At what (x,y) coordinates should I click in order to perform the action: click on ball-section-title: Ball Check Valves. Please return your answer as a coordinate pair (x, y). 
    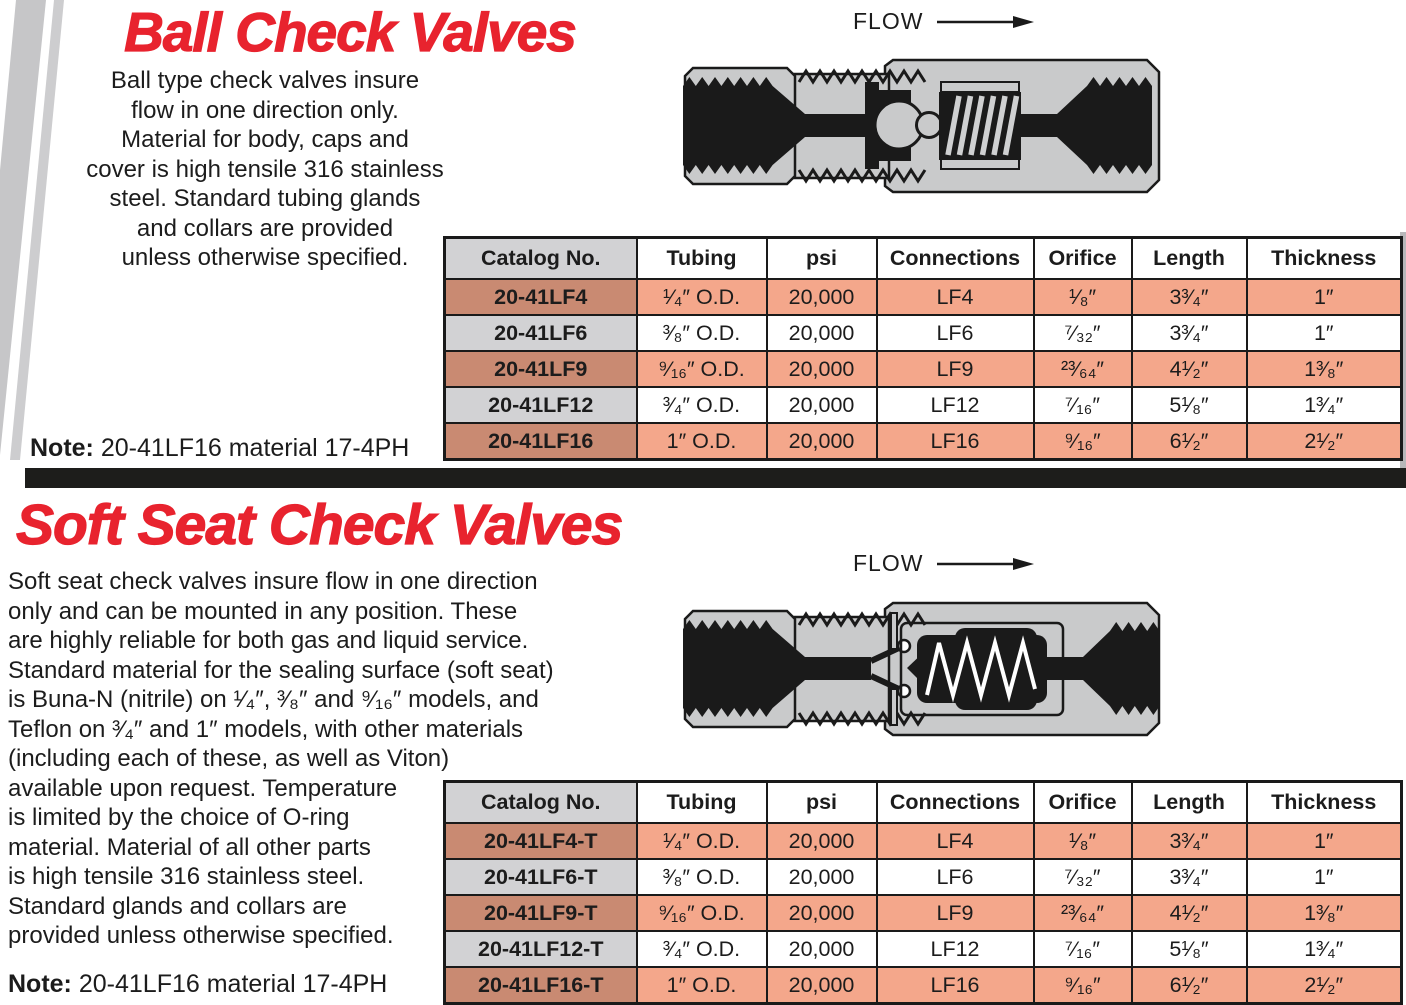
    Looking at the image, I should click on (350, 31).